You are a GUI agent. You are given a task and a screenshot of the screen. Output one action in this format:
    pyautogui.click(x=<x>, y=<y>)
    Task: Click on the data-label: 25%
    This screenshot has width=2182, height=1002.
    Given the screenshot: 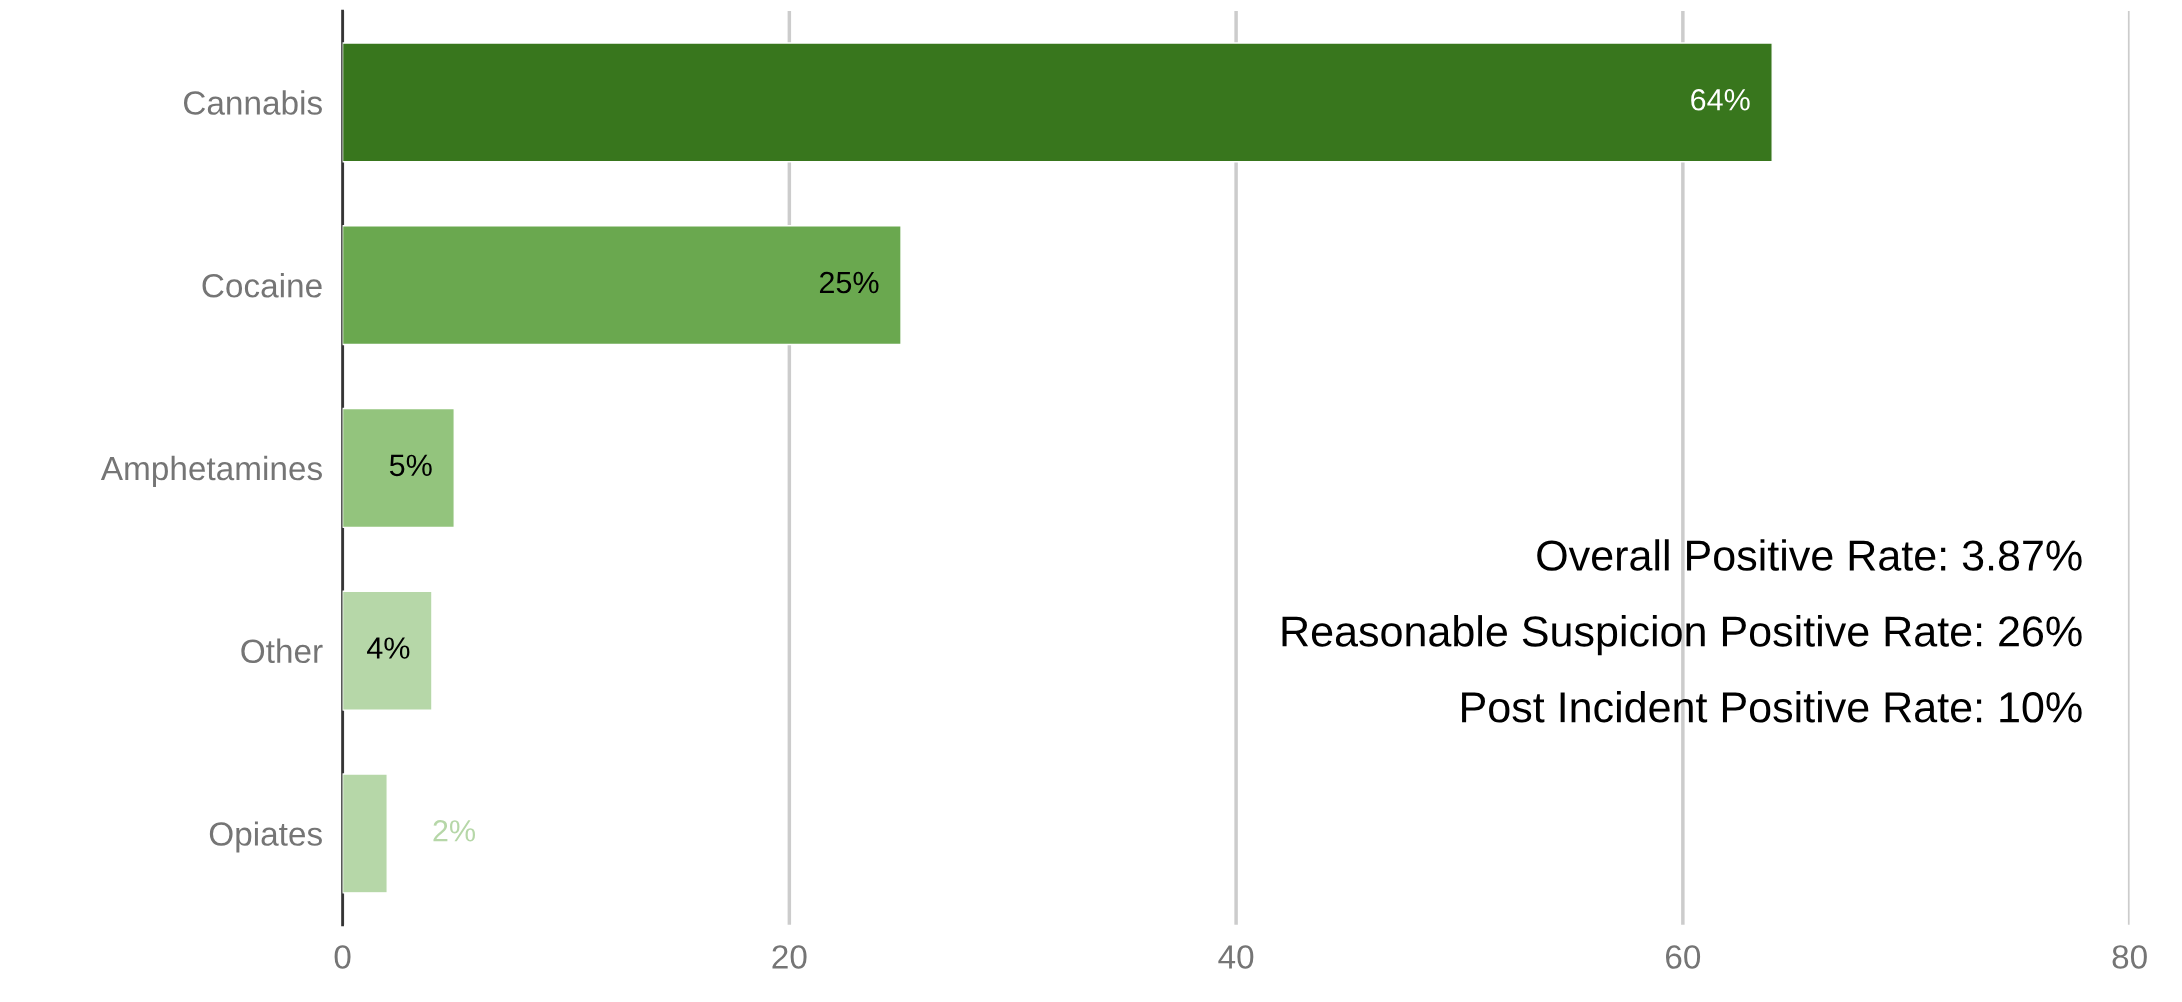 What is the action you would take?
    pyautogui.click(x=849, y=282)
    